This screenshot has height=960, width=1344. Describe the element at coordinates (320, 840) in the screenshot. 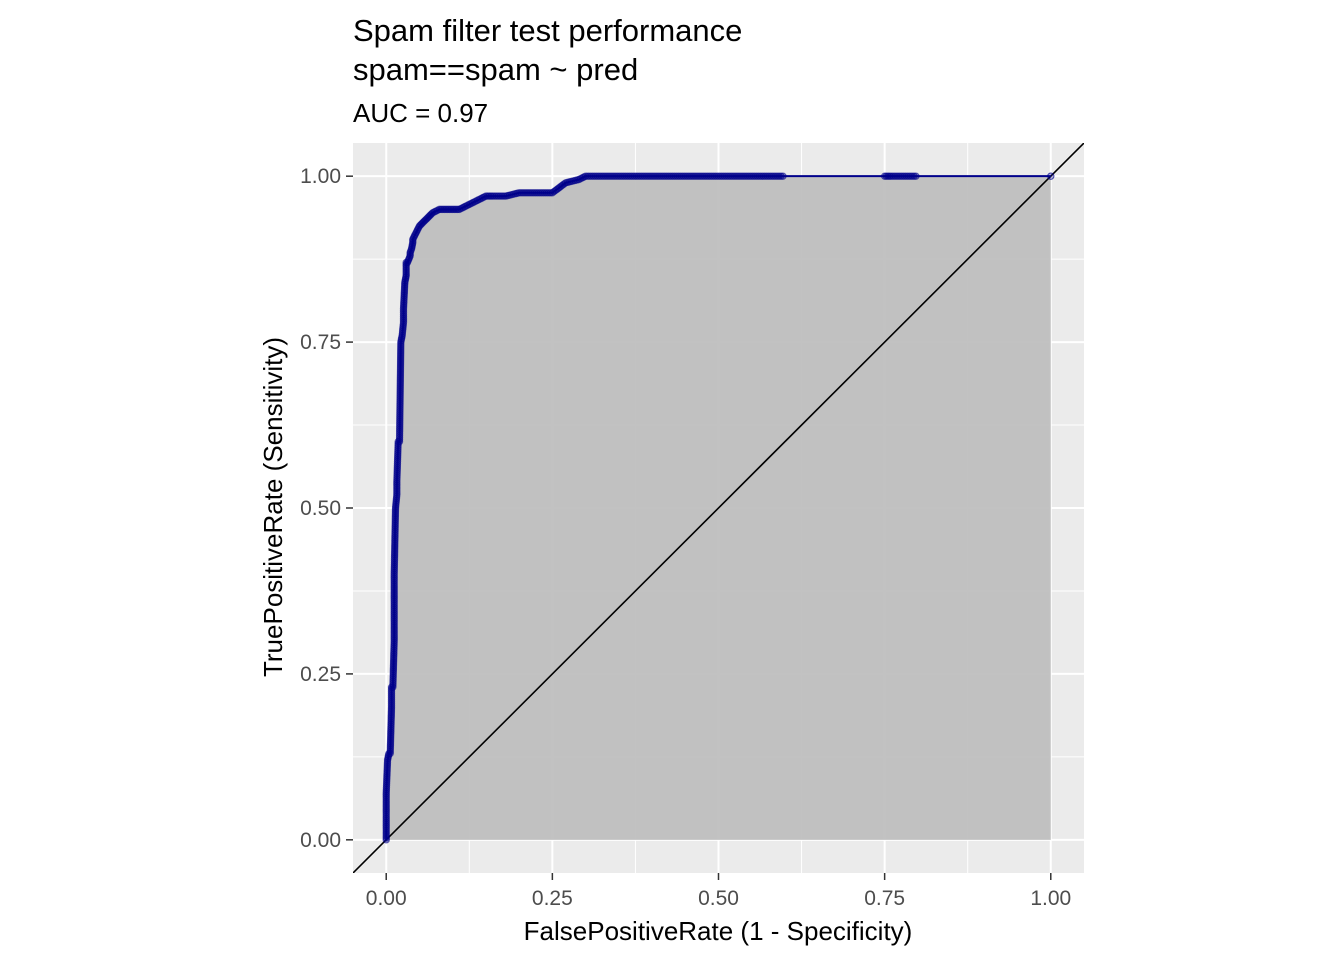

I see `y-tick-label: 0.00` at that location.